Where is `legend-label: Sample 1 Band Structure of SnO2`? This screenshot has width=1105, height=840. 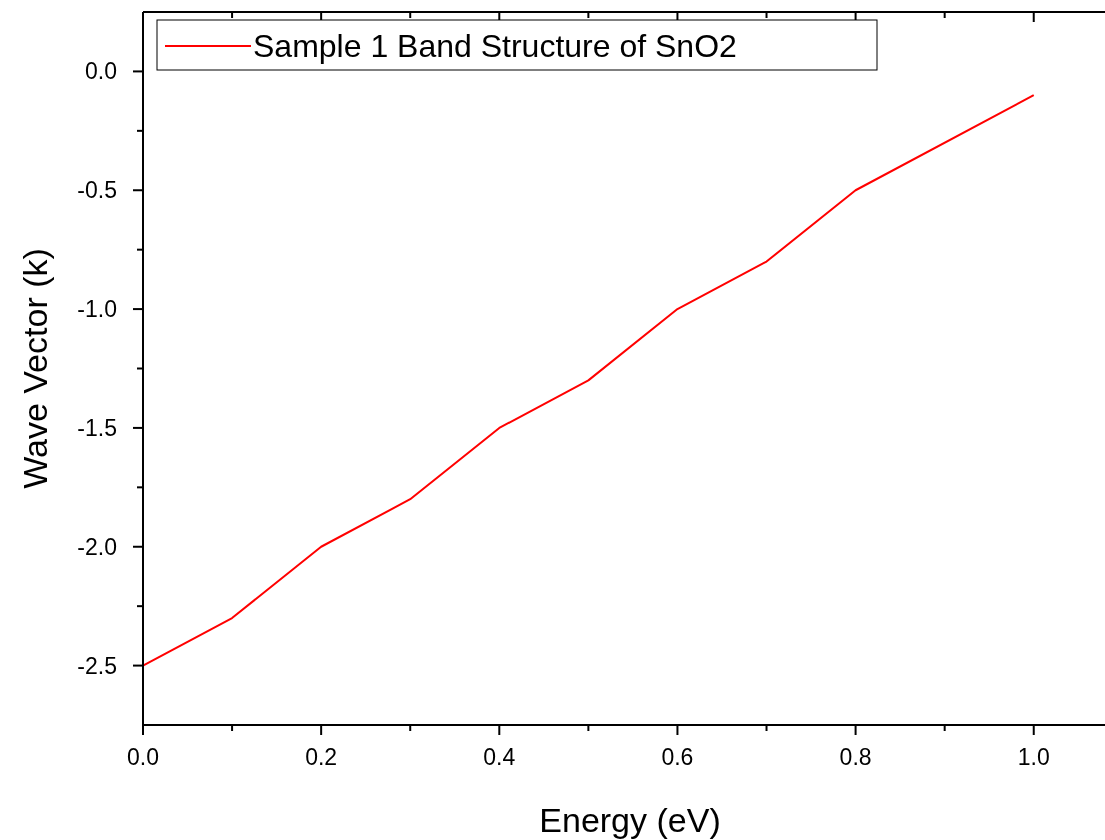 legend-label: Sample 1 Band Structure of SnO2 is located at coordinates (495, 46).